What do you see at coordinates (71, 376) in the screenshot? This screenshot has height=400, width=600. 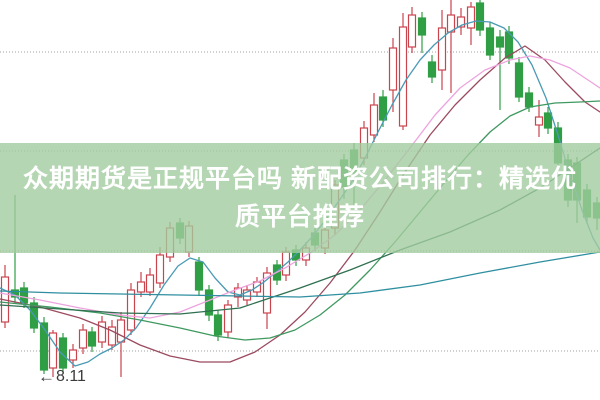 I see `price-low-value: 8.11` at bounding box center [71, 376].